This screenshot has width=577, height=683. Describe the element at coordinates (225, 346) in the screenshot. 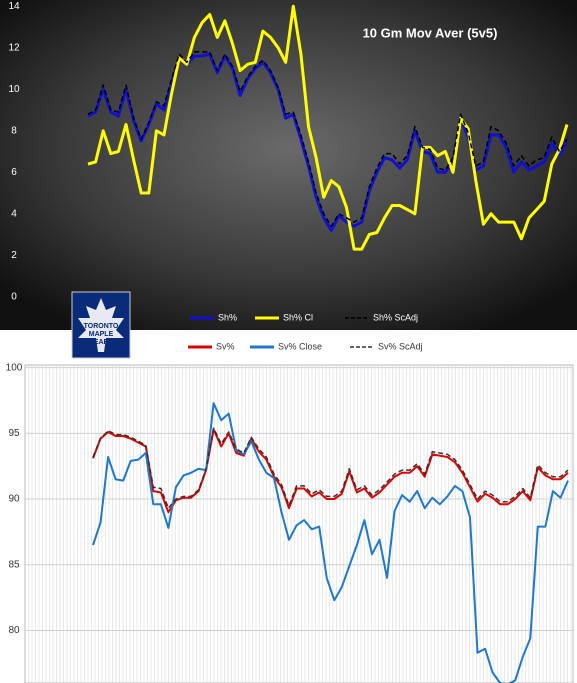

I see `legend-label: Sv%` at that location.